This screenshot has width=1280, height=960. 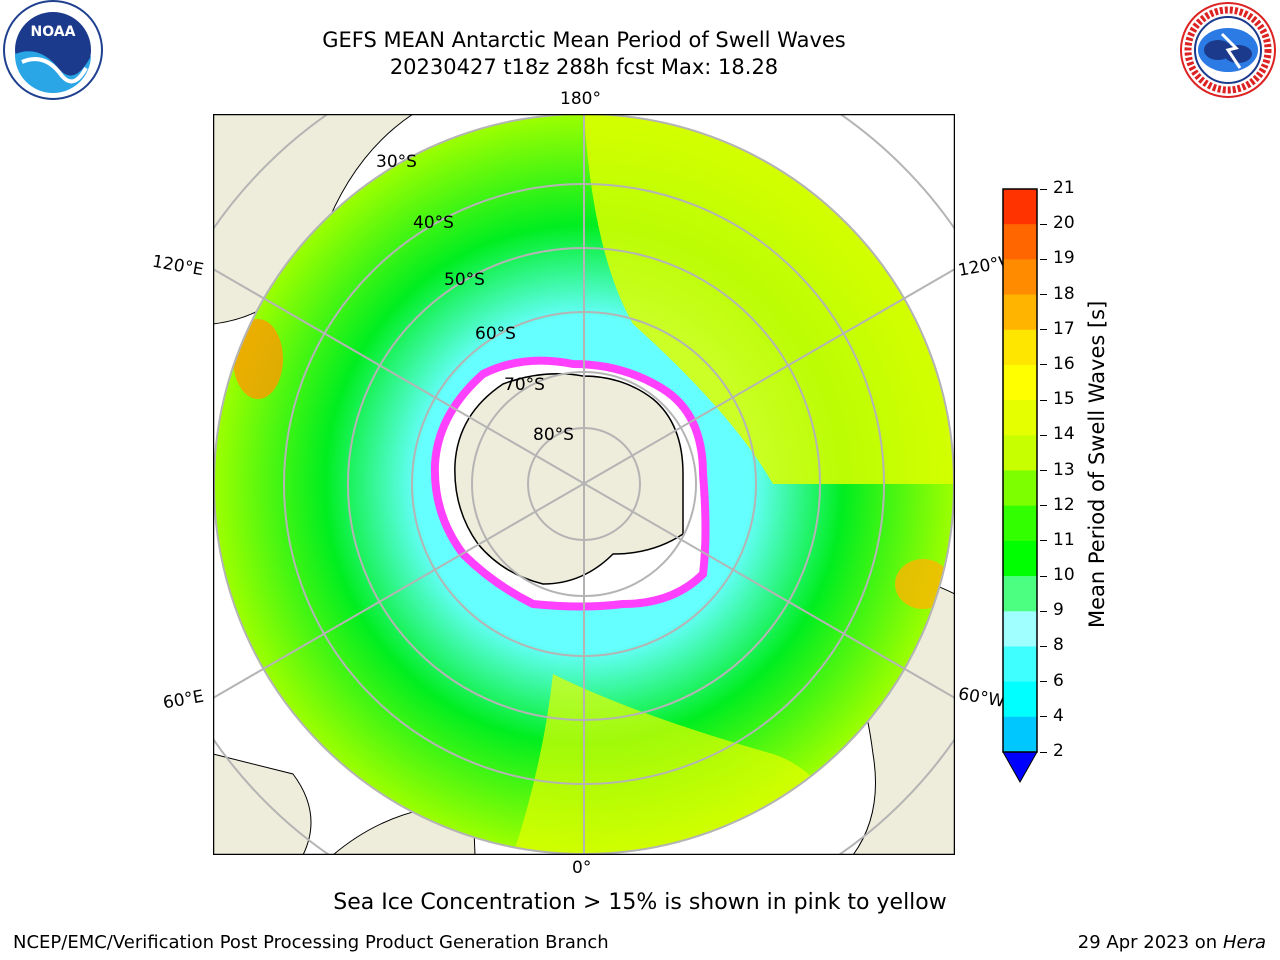 I want to click on colorbar-tick-label: 10, so click(x=1064, y=575).